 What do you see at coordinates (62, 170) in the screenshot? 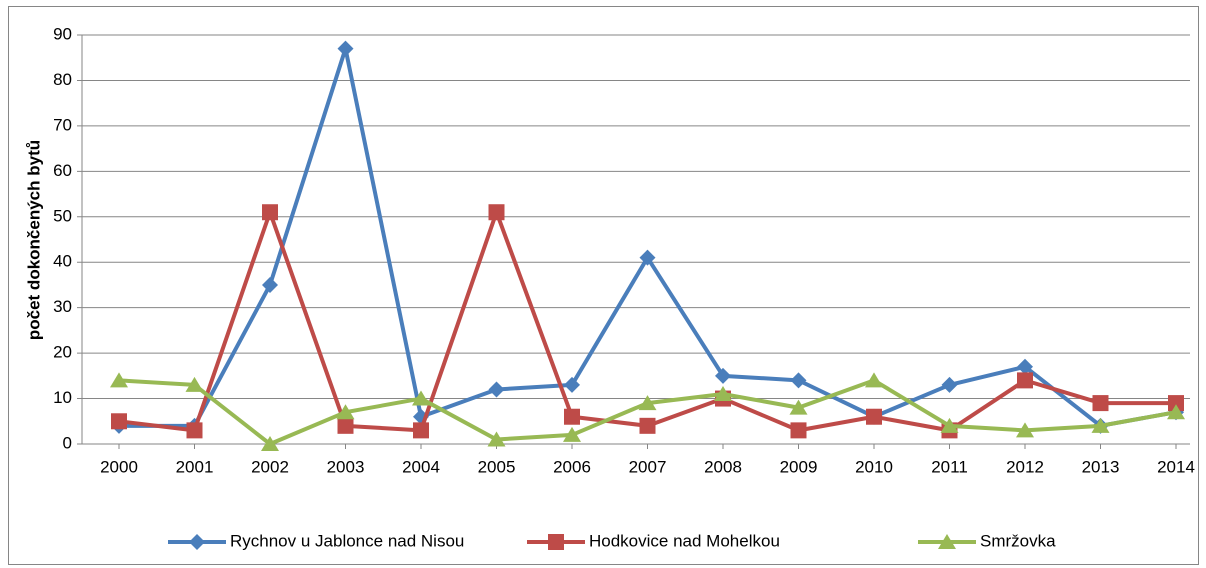
I see `y-tick-label: 60` at bounding box center [62, 170].